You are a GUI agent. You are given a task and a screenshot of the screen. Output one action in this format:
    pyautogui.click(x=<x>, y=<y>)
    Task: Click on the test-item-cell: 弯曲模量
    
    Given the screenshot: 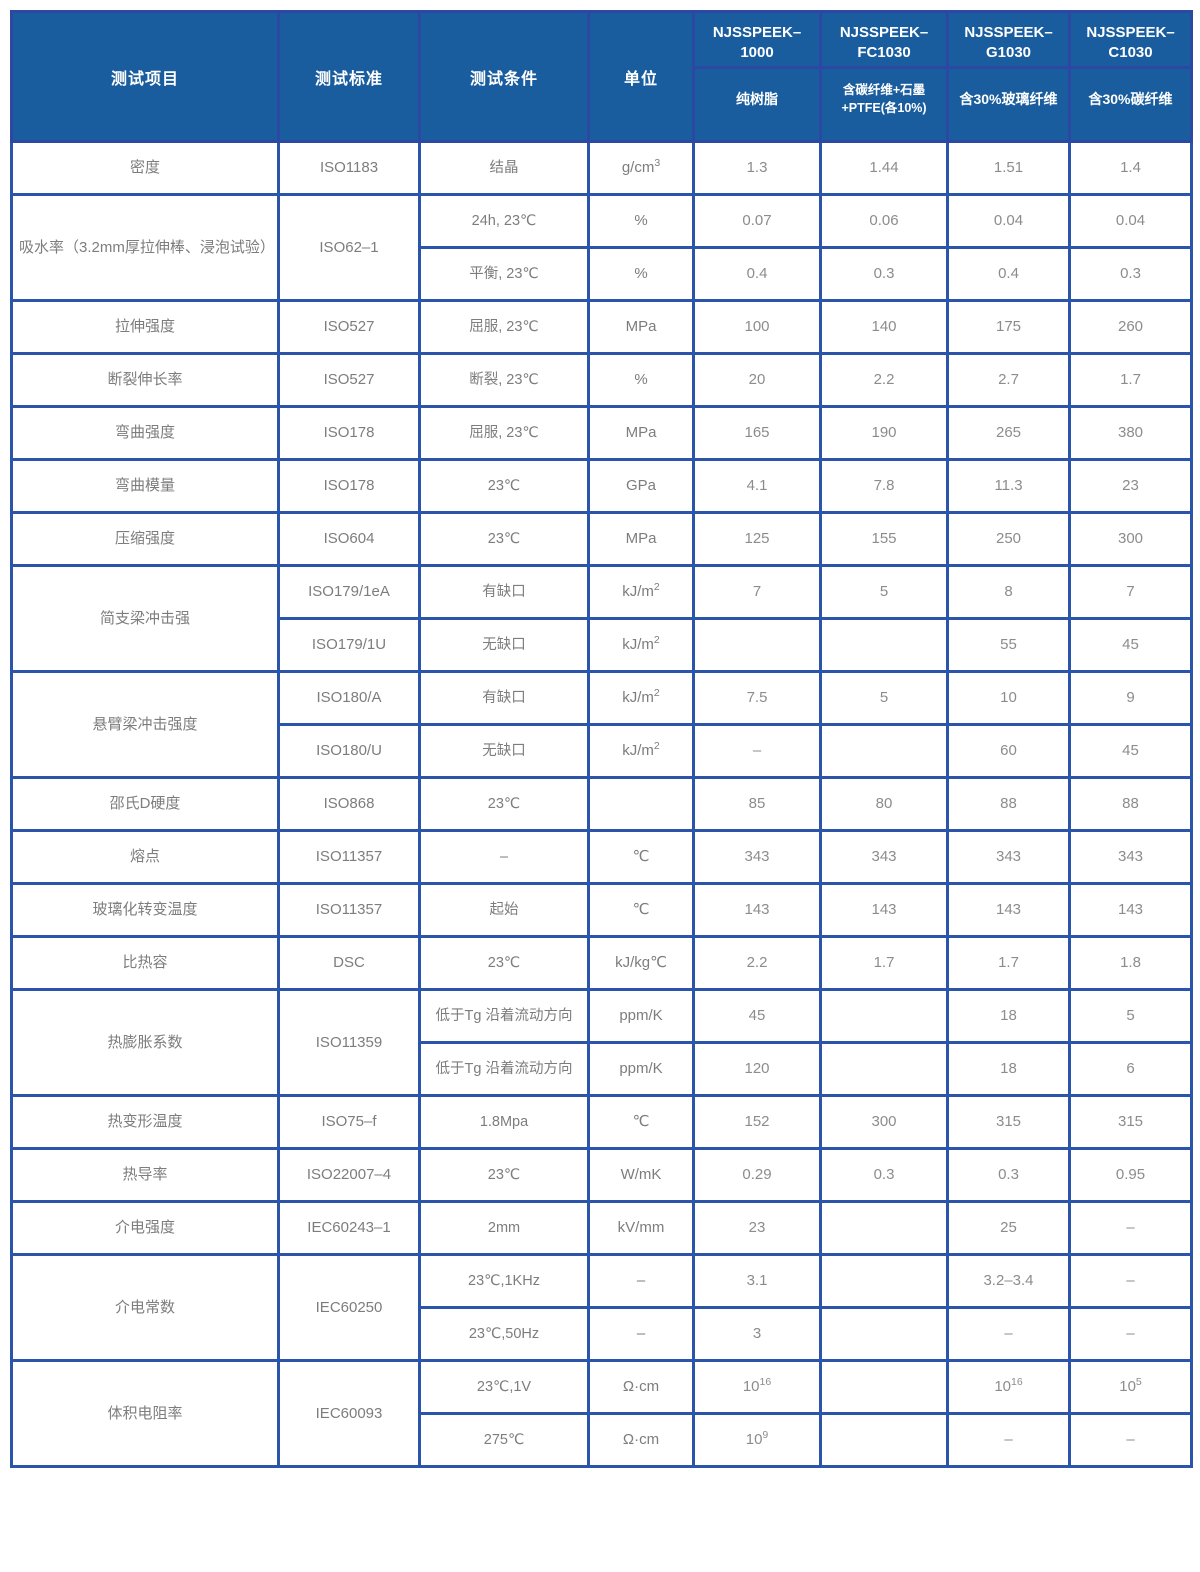 What is the action you would take?
    pyautogui.click(x=145, y=486)
    